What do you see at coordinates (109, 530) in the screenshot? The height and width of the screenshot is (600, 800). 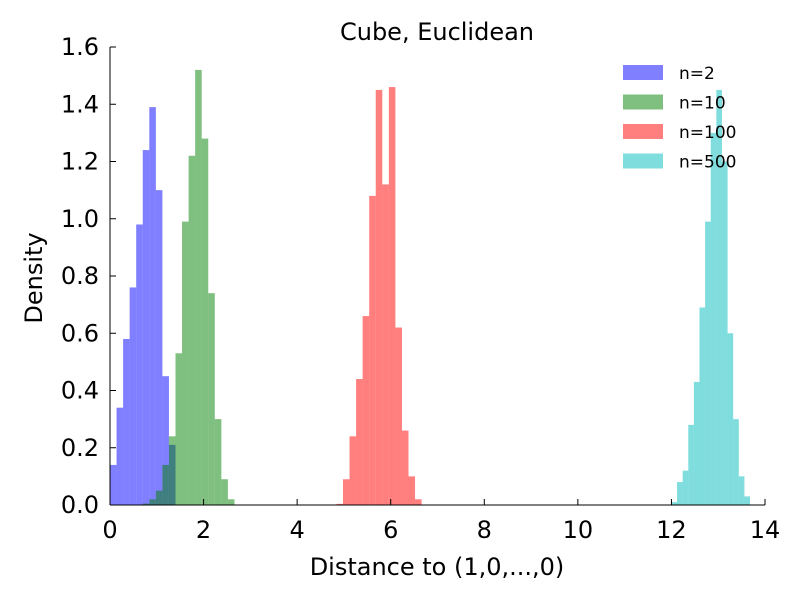 I see `x-tick-label: 0` at bounding box center [109, 530].